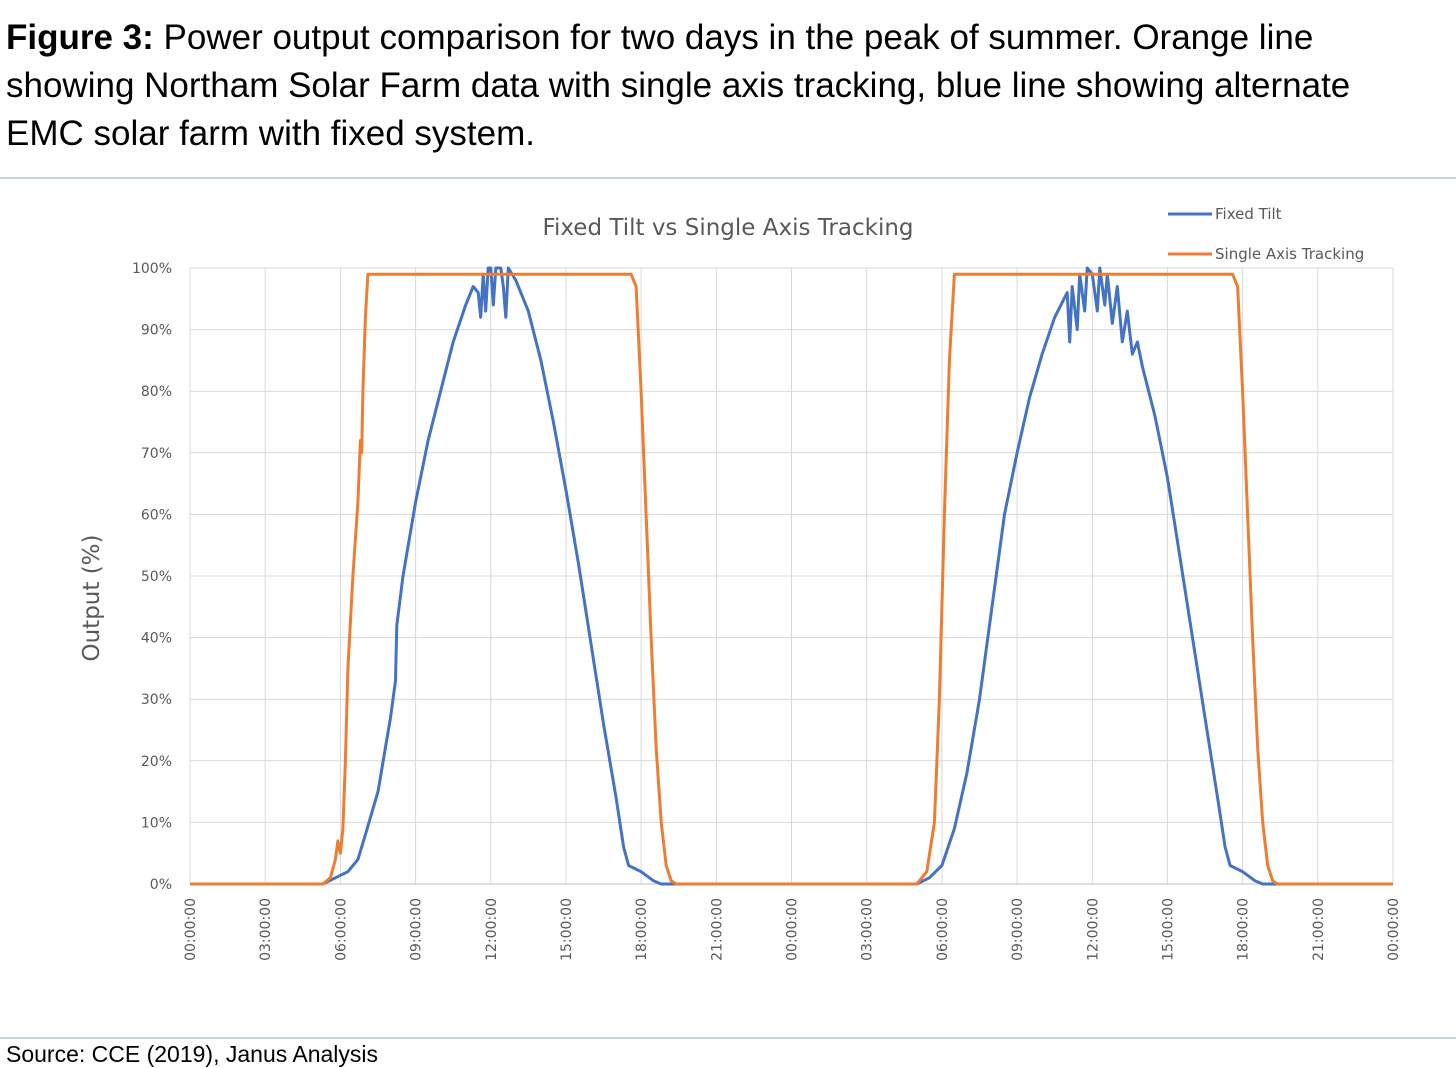 The height and width of the screenshot is (1068, 1456). I want to click on y-axis-label: Output (%), so click(92, 597).